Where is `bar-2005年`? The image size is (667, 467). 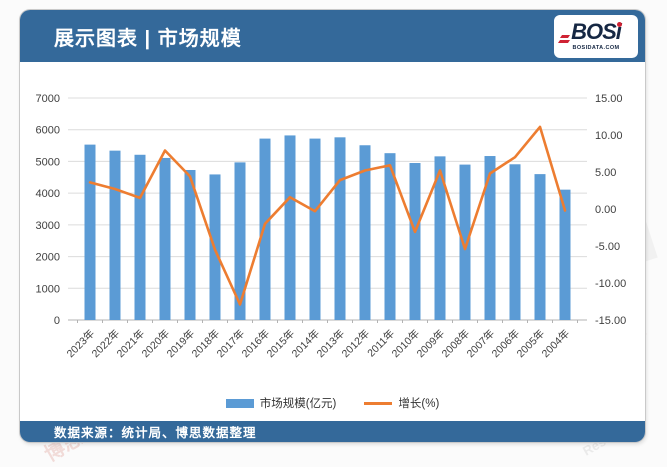 bar-2005年 is located at coordinates (540, 247).